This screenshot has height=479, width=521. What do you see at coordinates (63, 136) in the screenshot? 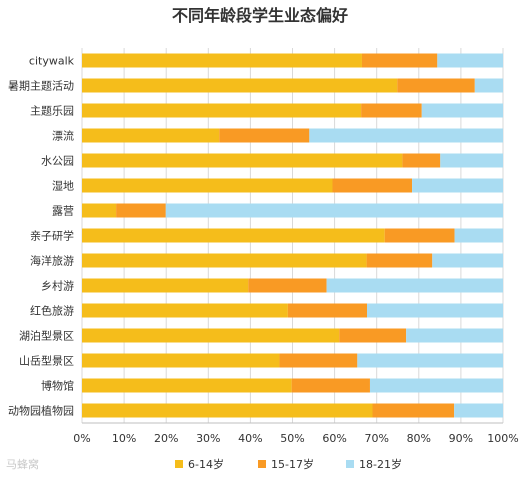
I see `category-label: 漂流` at bounding box center [63, 136].